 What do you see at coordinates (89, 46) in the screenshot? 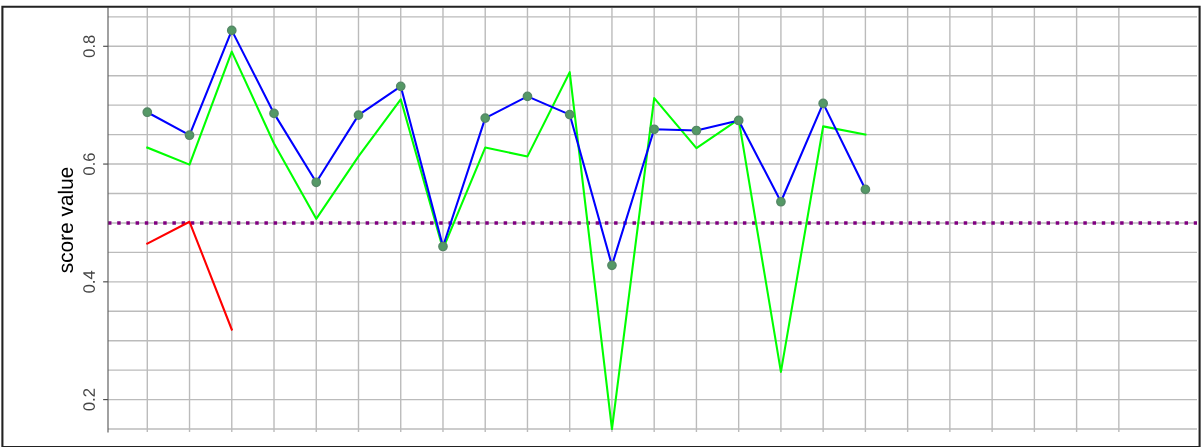
I see `y-tick-label: 0.8` at bounding box center [89, 46].